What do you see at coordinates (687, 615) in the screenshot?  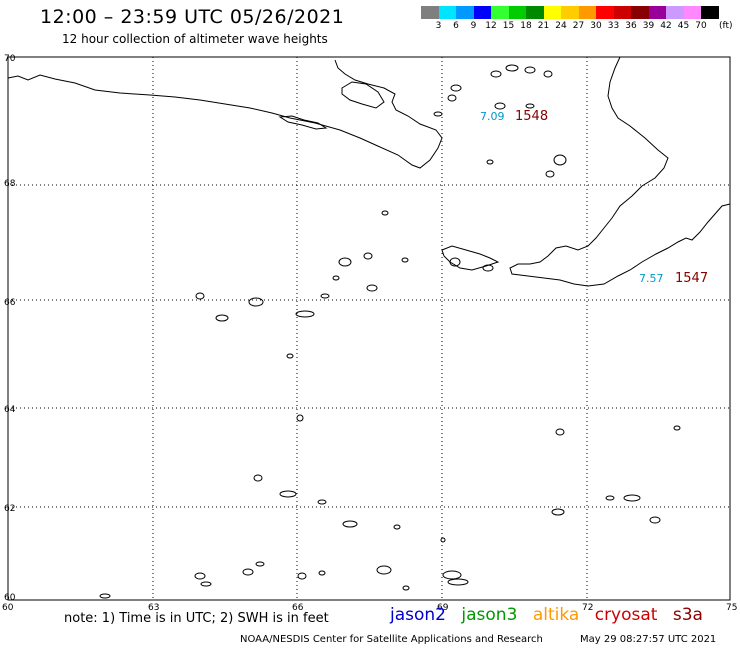 I see `mission-s3a: s3a` at bounding box center [687, 615].